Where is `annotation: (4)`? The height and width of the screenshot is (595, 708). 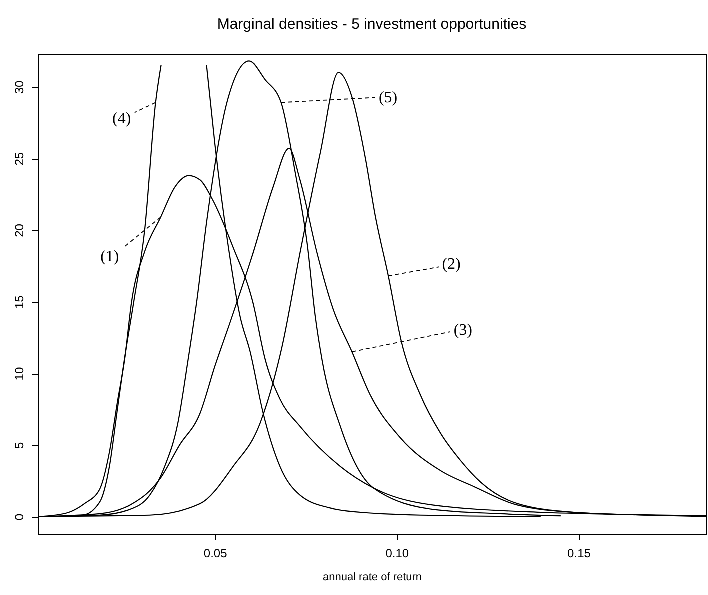 annotation: (4) is located at coordinates (122, 119).